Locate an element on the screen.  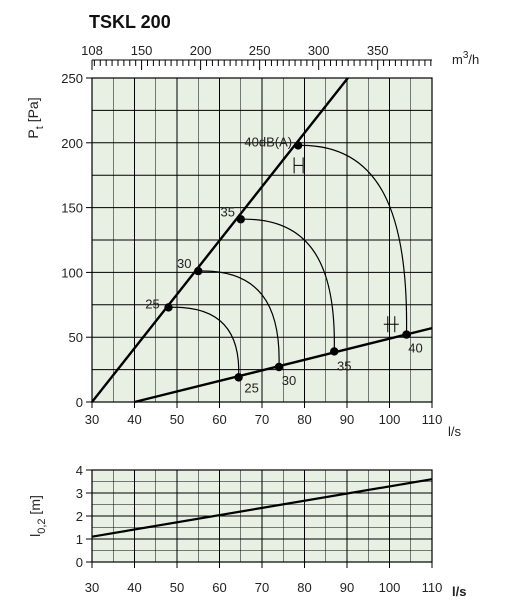
data-label-upper-40: 40dB(A) is located at coordinates (268, 141).